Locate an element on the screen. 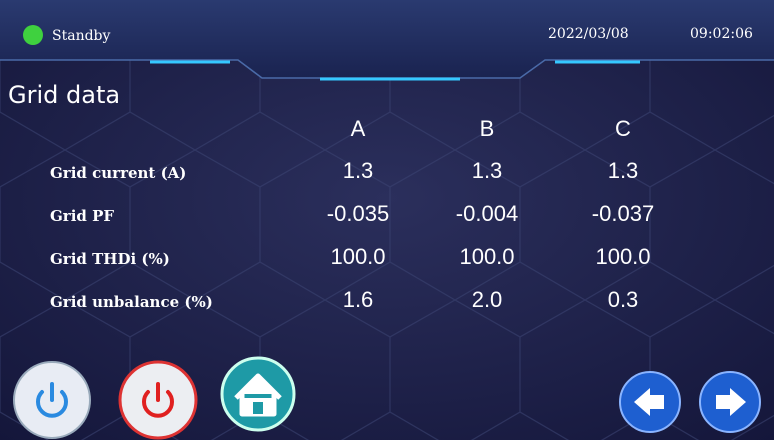 The width and height of the screenshot is (774, 440). cell-value: -0.004 is located at coordinates (487, 213).